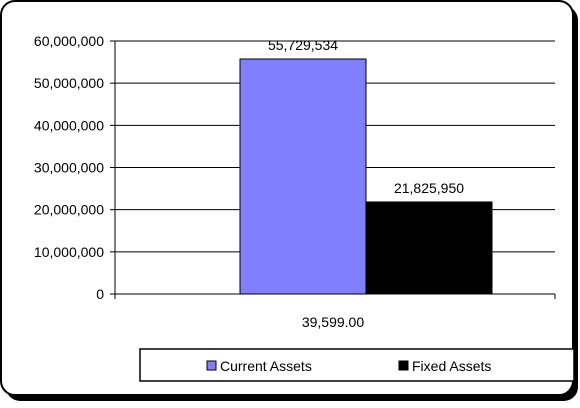  What do you see at coordinates (429, 188) in the screenshot?
I see `data-label-fixed-assets: 21,825,950` at bounding box center [429, 188].